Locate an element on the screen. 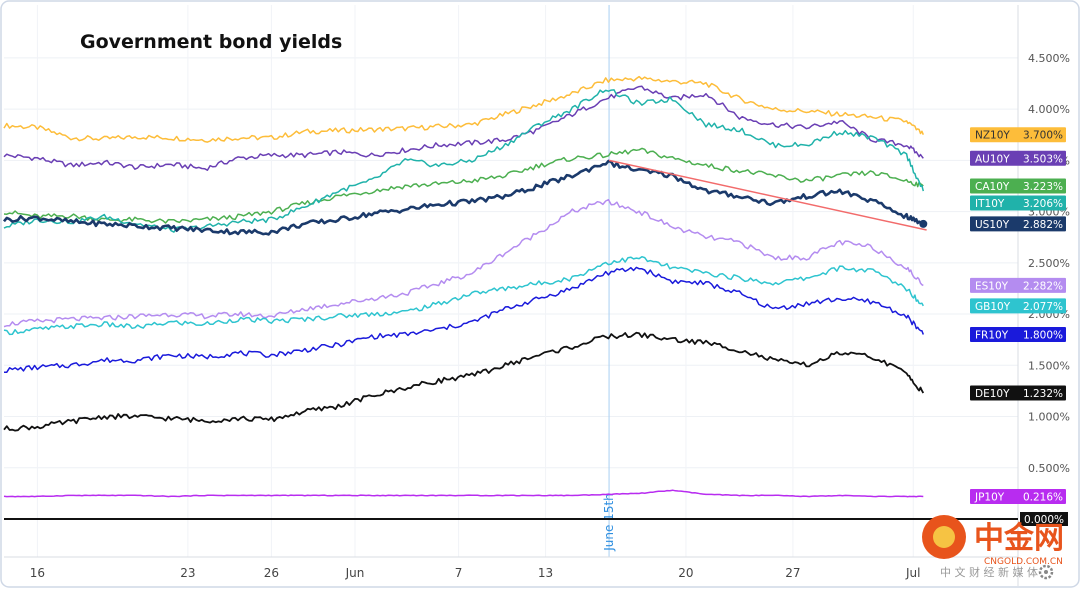  series-label-name: IT10Y is located at coordinates (990, 204).